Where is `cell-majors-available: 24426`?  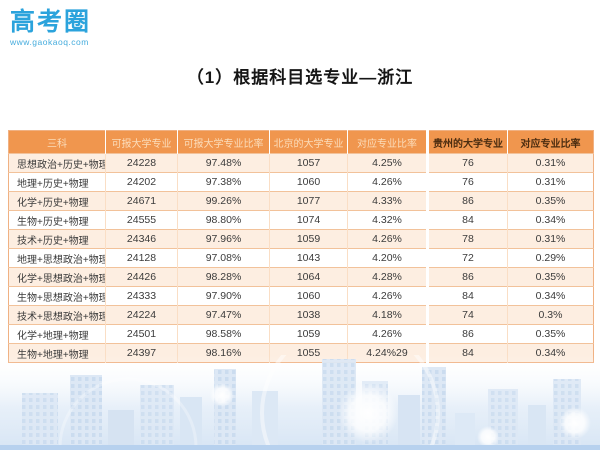
cell-majors-available: 24426 is located at coordinates (141, 277).